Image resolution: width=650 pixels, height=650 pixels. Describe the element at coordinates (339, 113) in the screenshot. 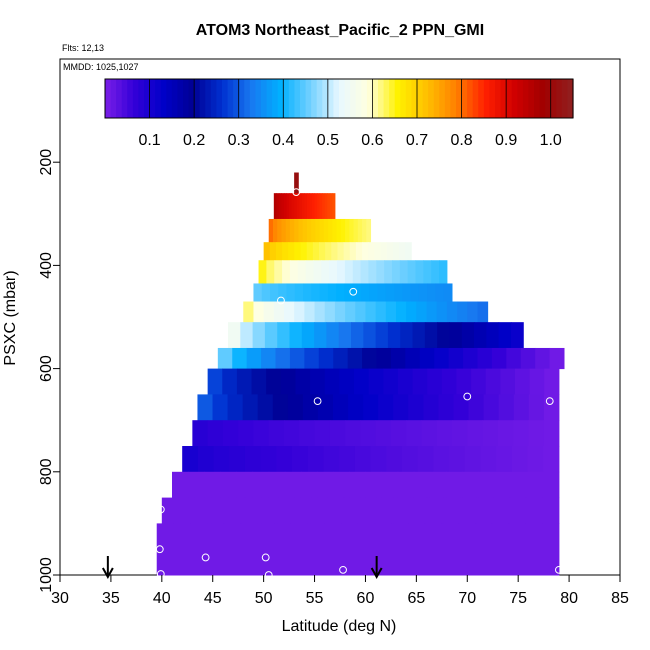

I see `colorbar: 0.1 0.2 0.3 0.4 0.5 0.6 0.7 0.8 0.9 1.0` at that location.